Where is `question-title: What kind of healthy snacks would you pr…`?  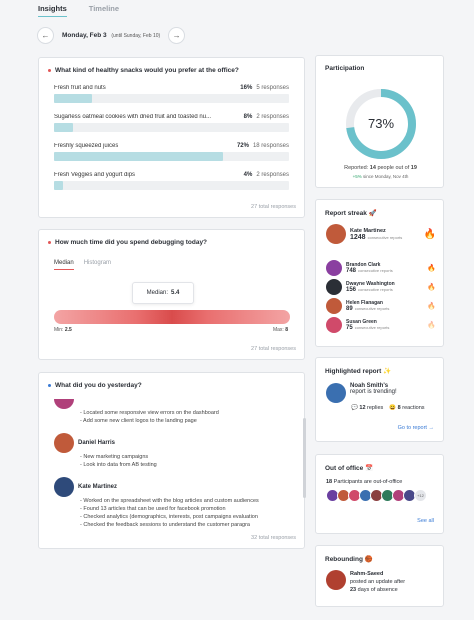 question-title: What kind of healthy snacks would you pr… is located at coordinates (143, 70).